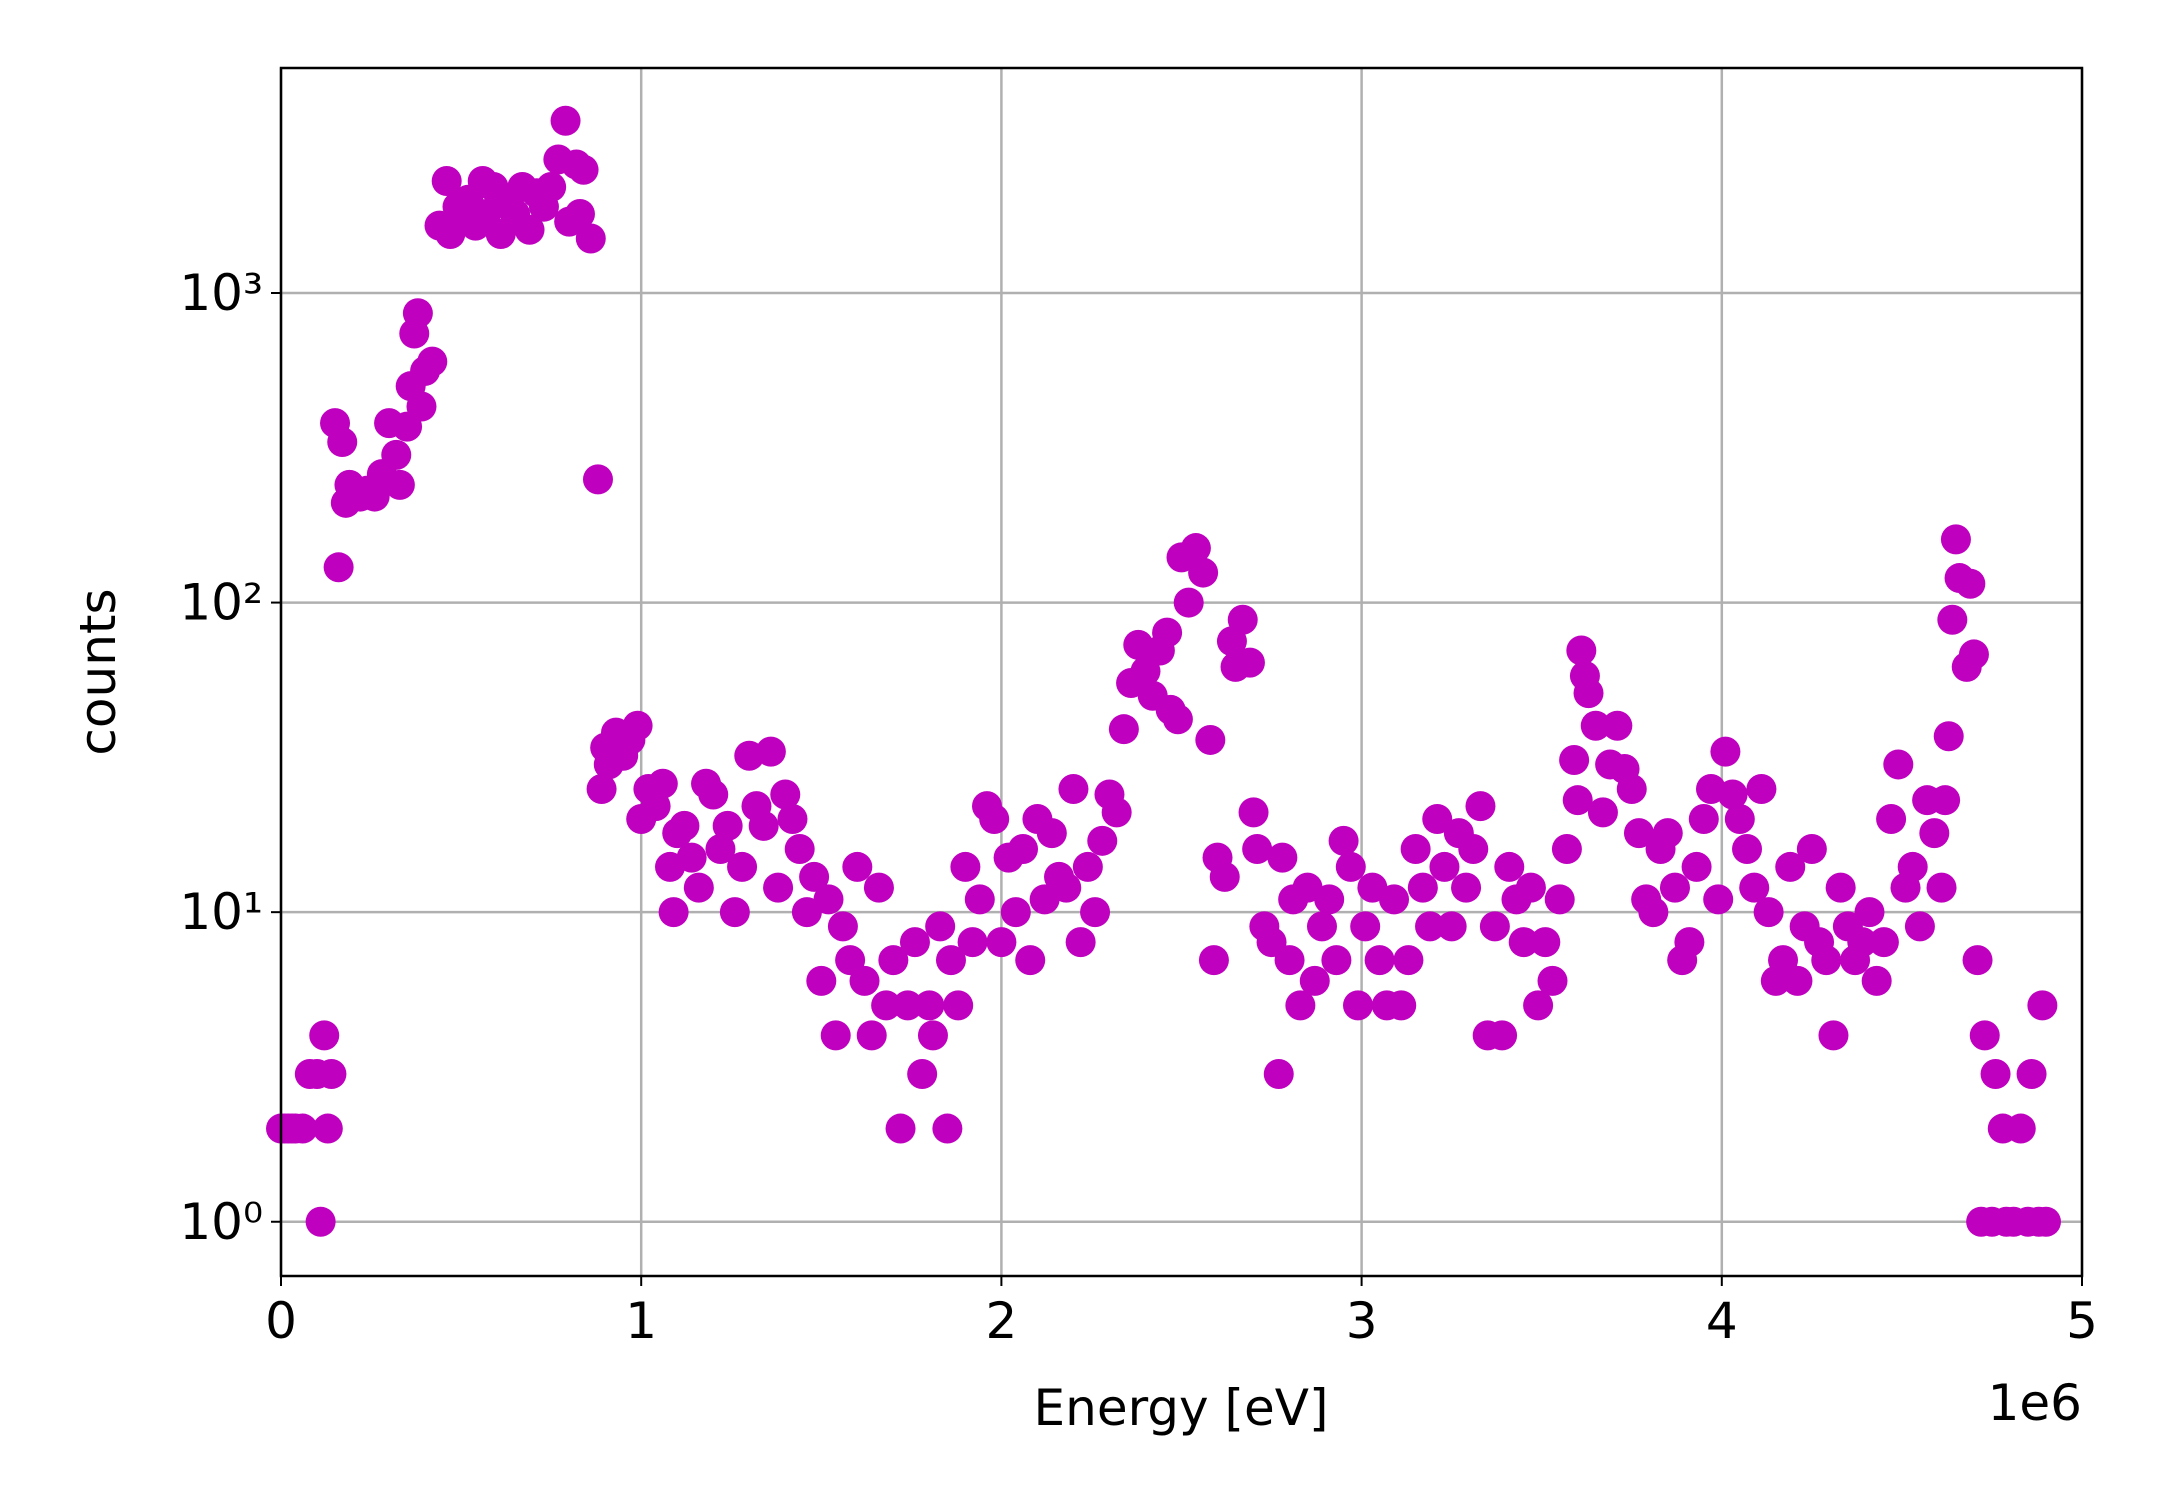 This screenshot has width=2160, height=1504. What do you see at coordinates (221, 912) in the screenshot?
I see `y-tick-label: 10¹` at bounding box center [221, 912].